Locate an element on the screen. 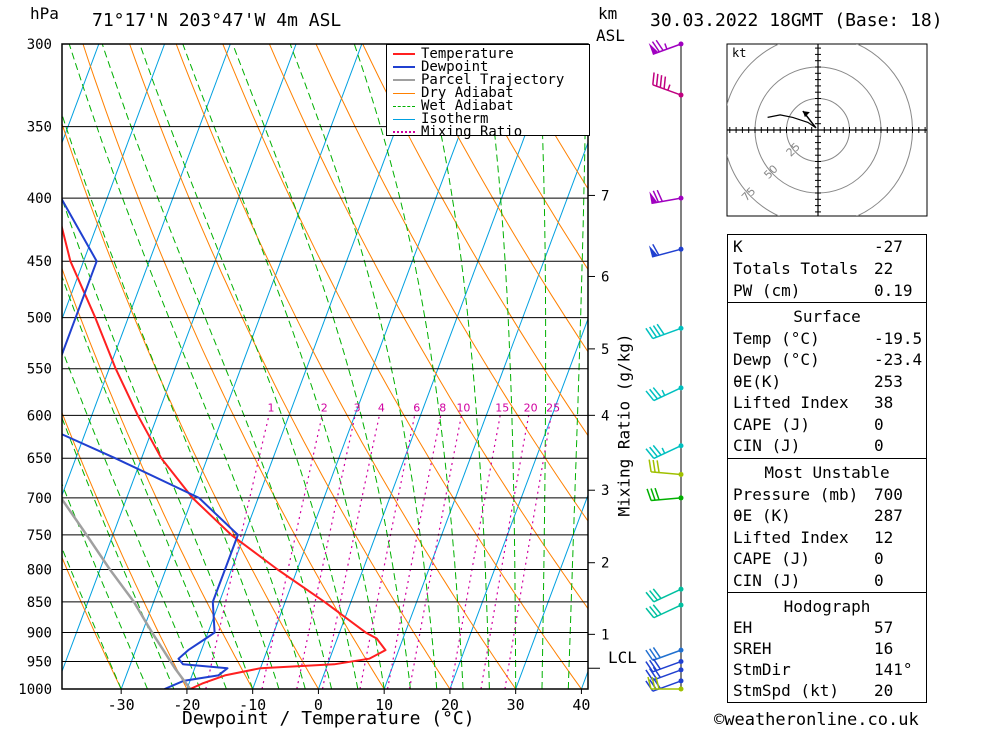 The height and width of the screenshot is (733, 1000). mixing-ratio-label: 3 is located at coordinates (357, 407).